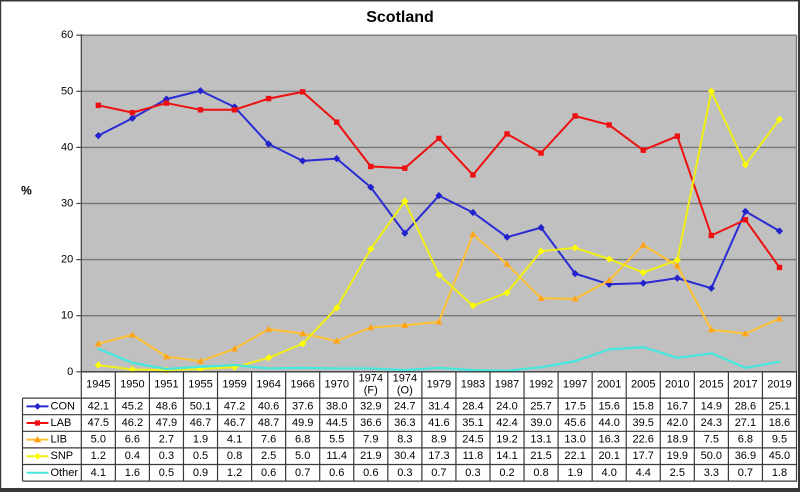 The image size is (800, 497). Describe the element at coordinates (506, 456) in the screenshot. I see `svg-text: 14.1` at that location.